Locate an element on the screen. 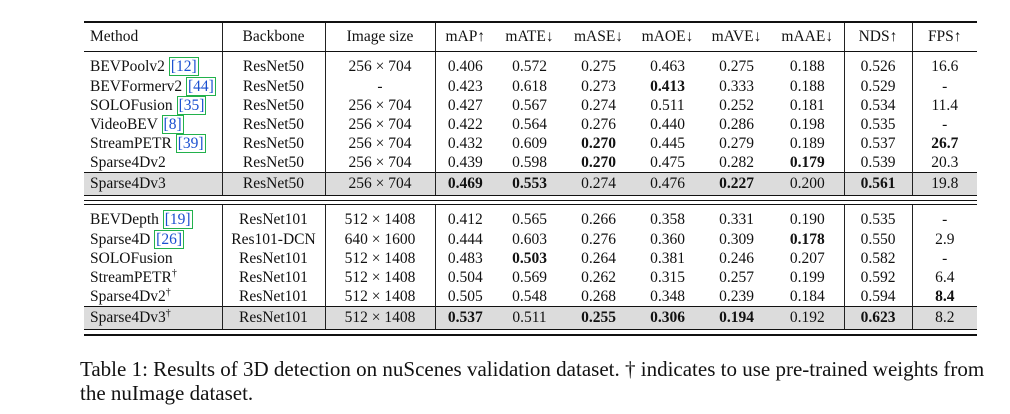 The image size is (1010, 414). maae-cell: 0.198 is located at coordinates (807, 124).